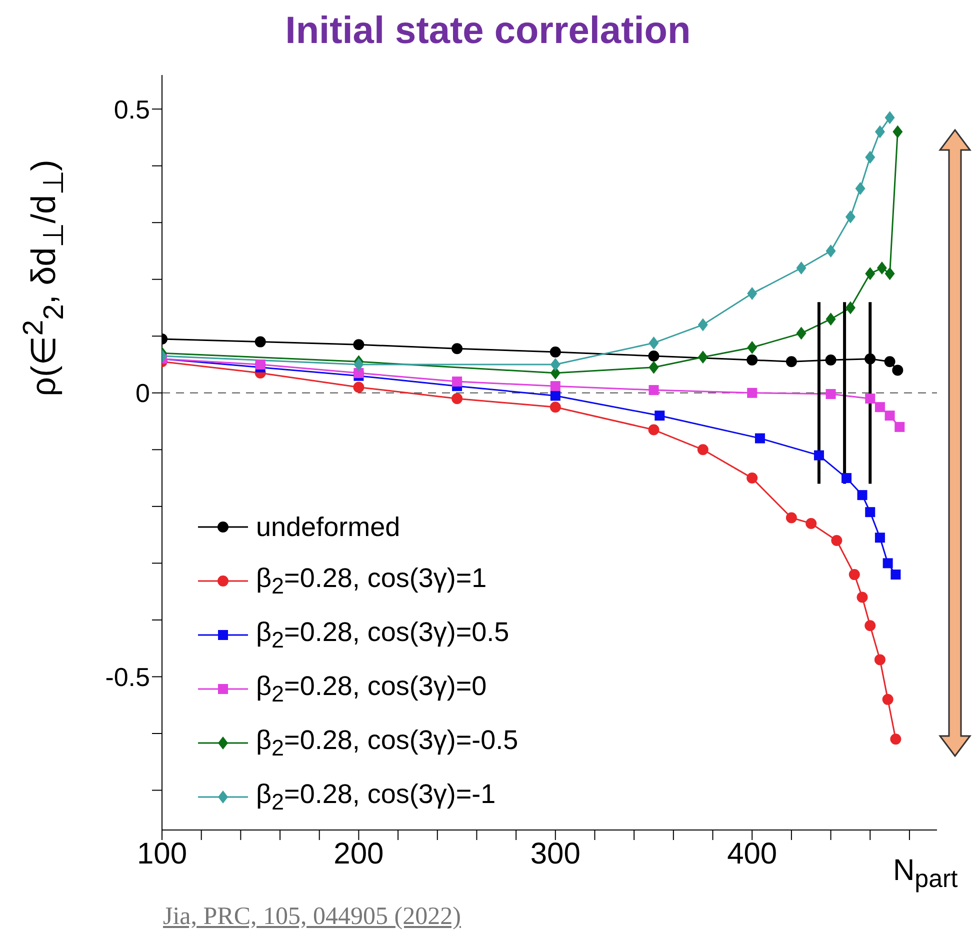 Image resolution: width=973 pixels, height=949 pixels. What do you see at coordinates (752, 853) in the screenshot?
I see `x-tick-label: 400` at bounding box center [752, 853].